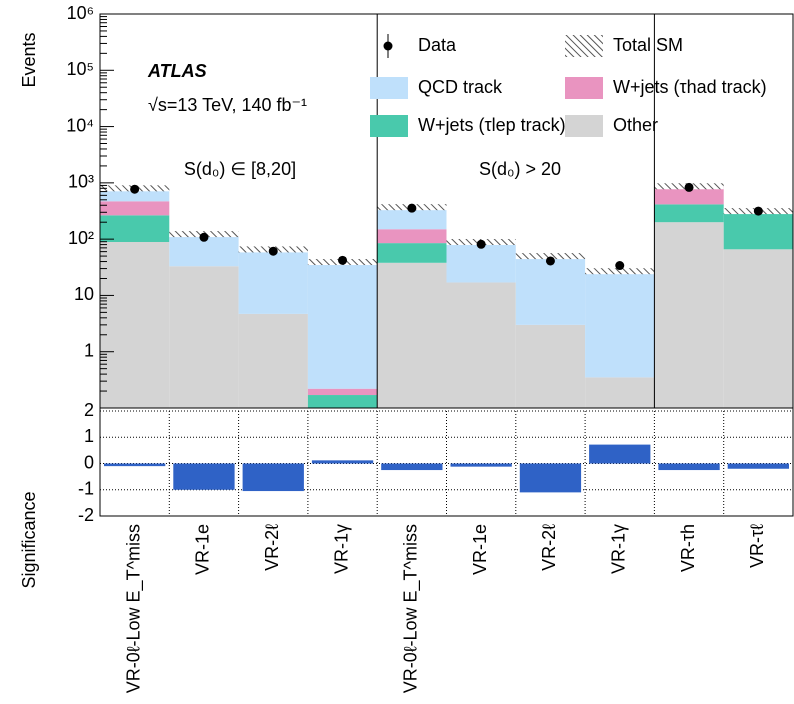 The height and width of the screenshot is (704, 794). What do you see at coordinates (29, 539) in the screenshot?
I see `y-axis-title: Significance` at bounding box center [29, 539].